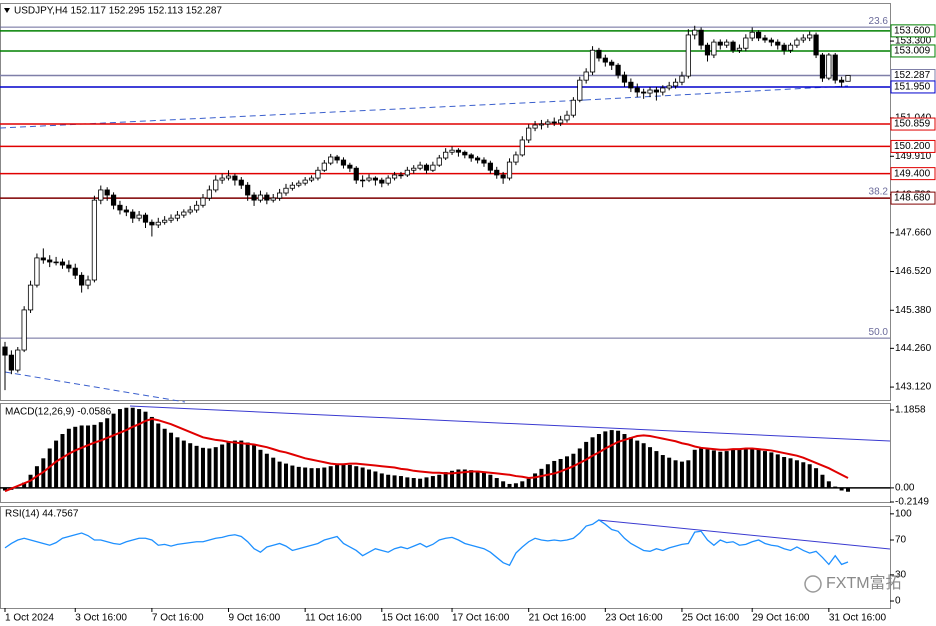 The height and width of the screenshot is (626, 936). Describe the element at coordinates (864, 583) in the screenshot. I see `watermark: FXTM富拓` at that location.